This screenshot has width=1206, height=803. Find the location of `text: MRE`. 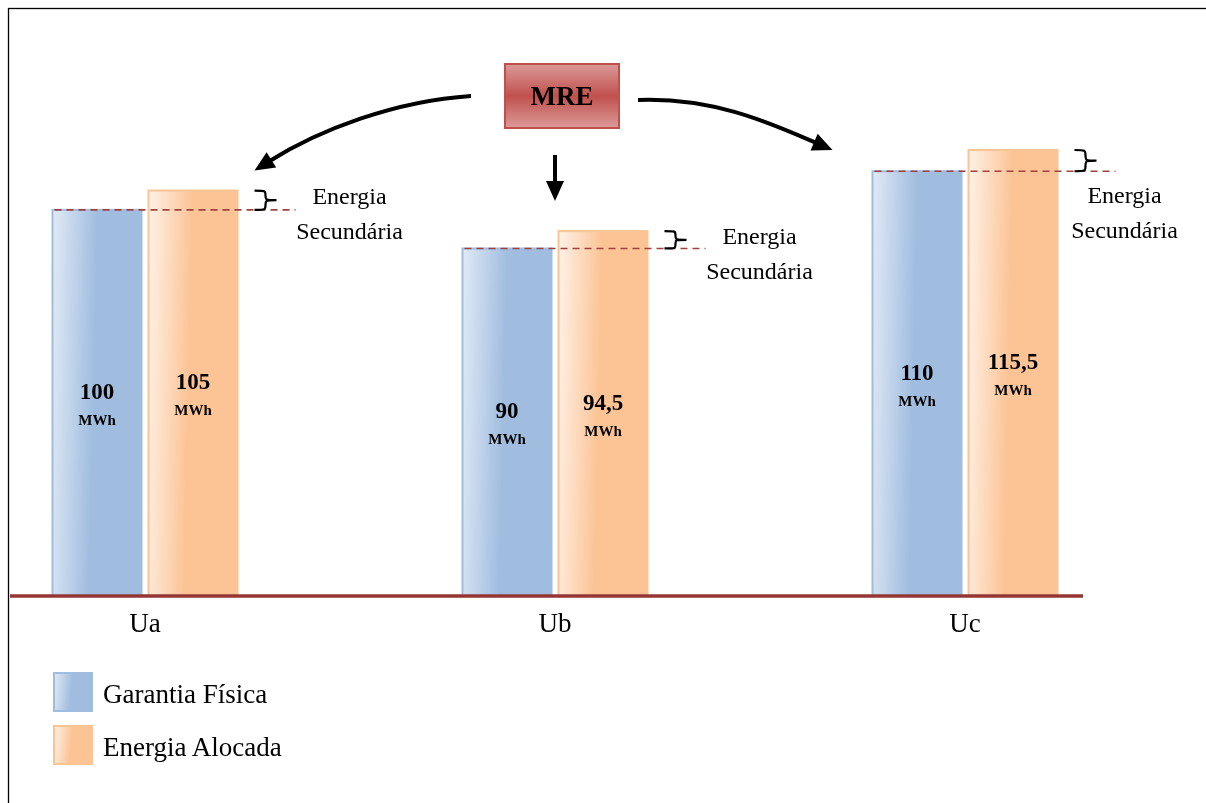

text: MRE is located at coordinates (562, 96).